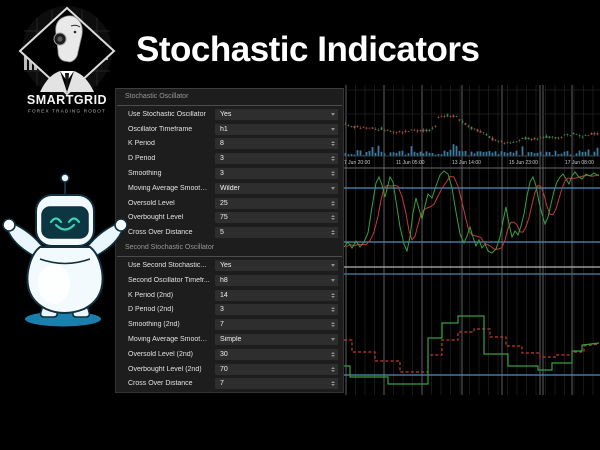 This screenshot has width=600, height=450. I want to click on setting-stepper: 14, so click(276, 295).